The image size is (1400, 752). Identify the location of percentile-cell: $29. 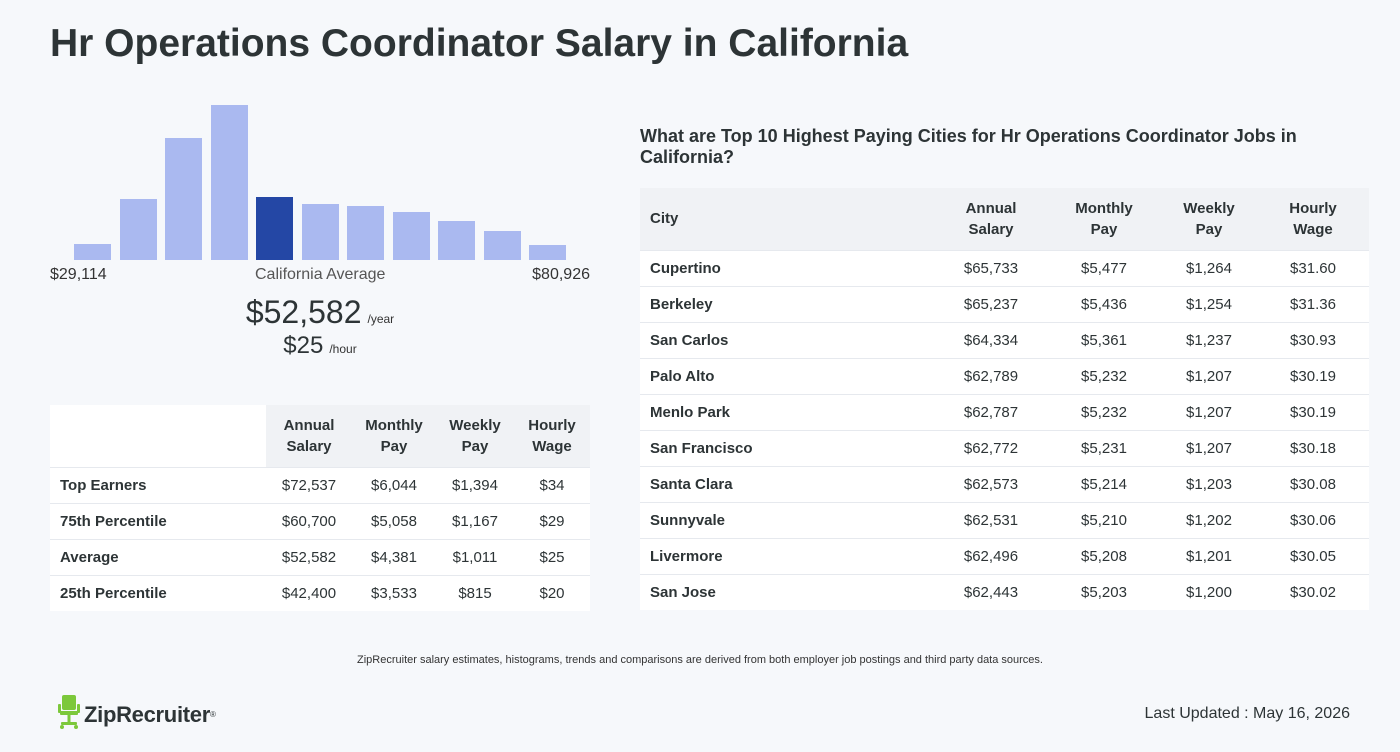
(552, 520).